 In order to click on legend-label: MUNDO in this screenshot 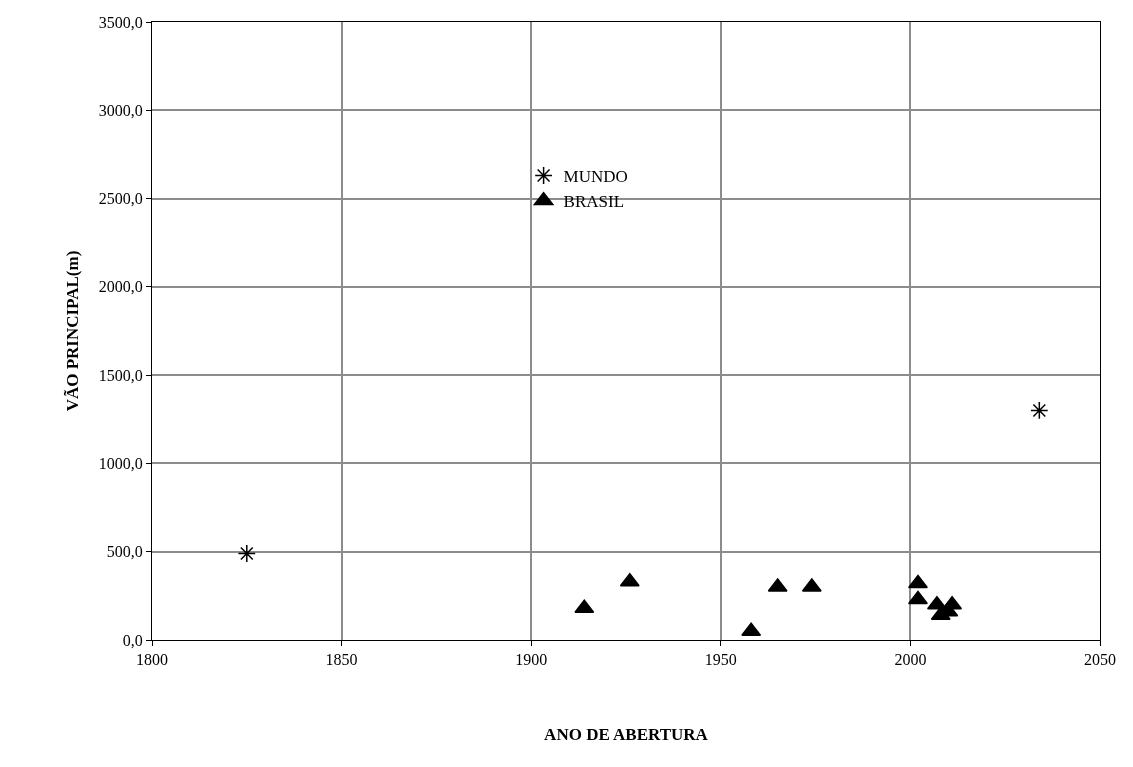, I will do `click(595, 177)`.